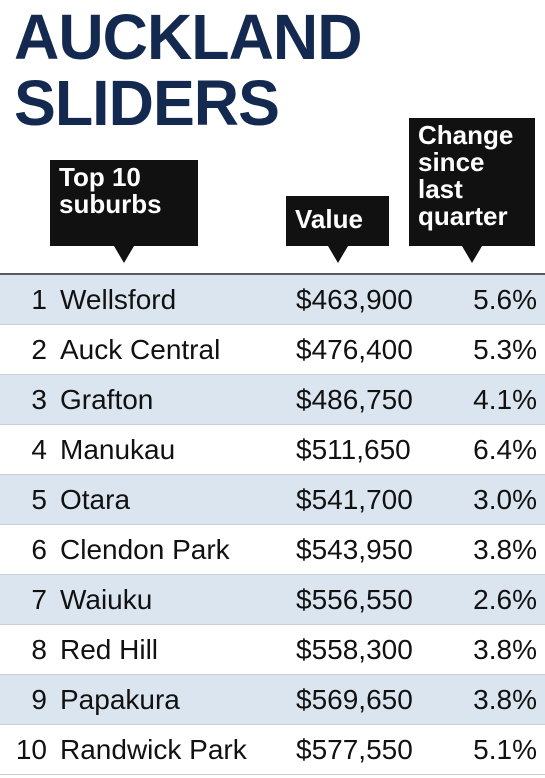  What do you see at coordinates (451, 162) in the screenshot?
I see `header-change-line-2: since` at bounding box center [451, 162].